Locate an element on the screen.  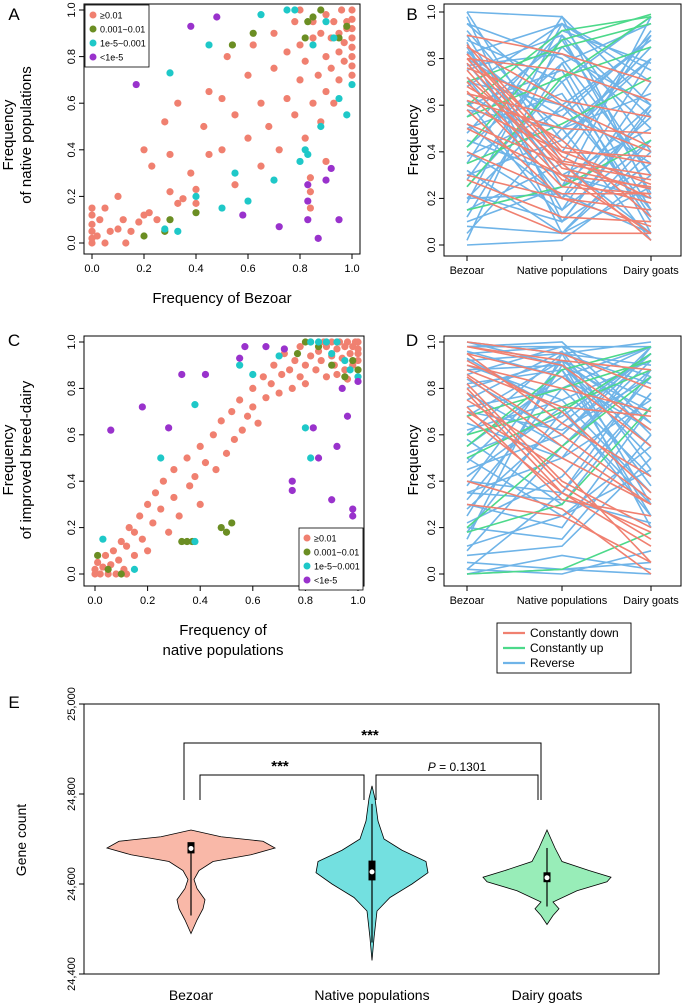
c-ytick-label: 0.6 is located at coordinates (72, 434).